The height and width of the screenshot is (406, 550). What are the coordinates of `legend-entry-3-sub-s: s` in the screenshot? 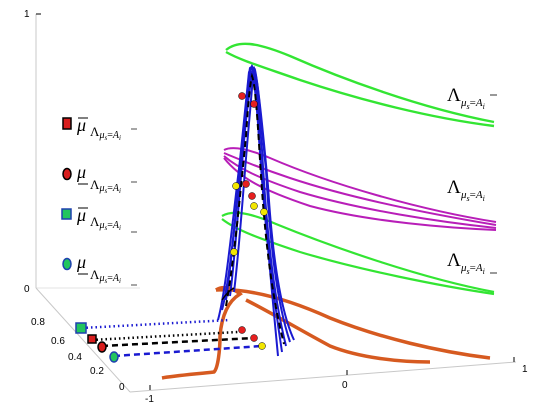 It's located at (105, 228).